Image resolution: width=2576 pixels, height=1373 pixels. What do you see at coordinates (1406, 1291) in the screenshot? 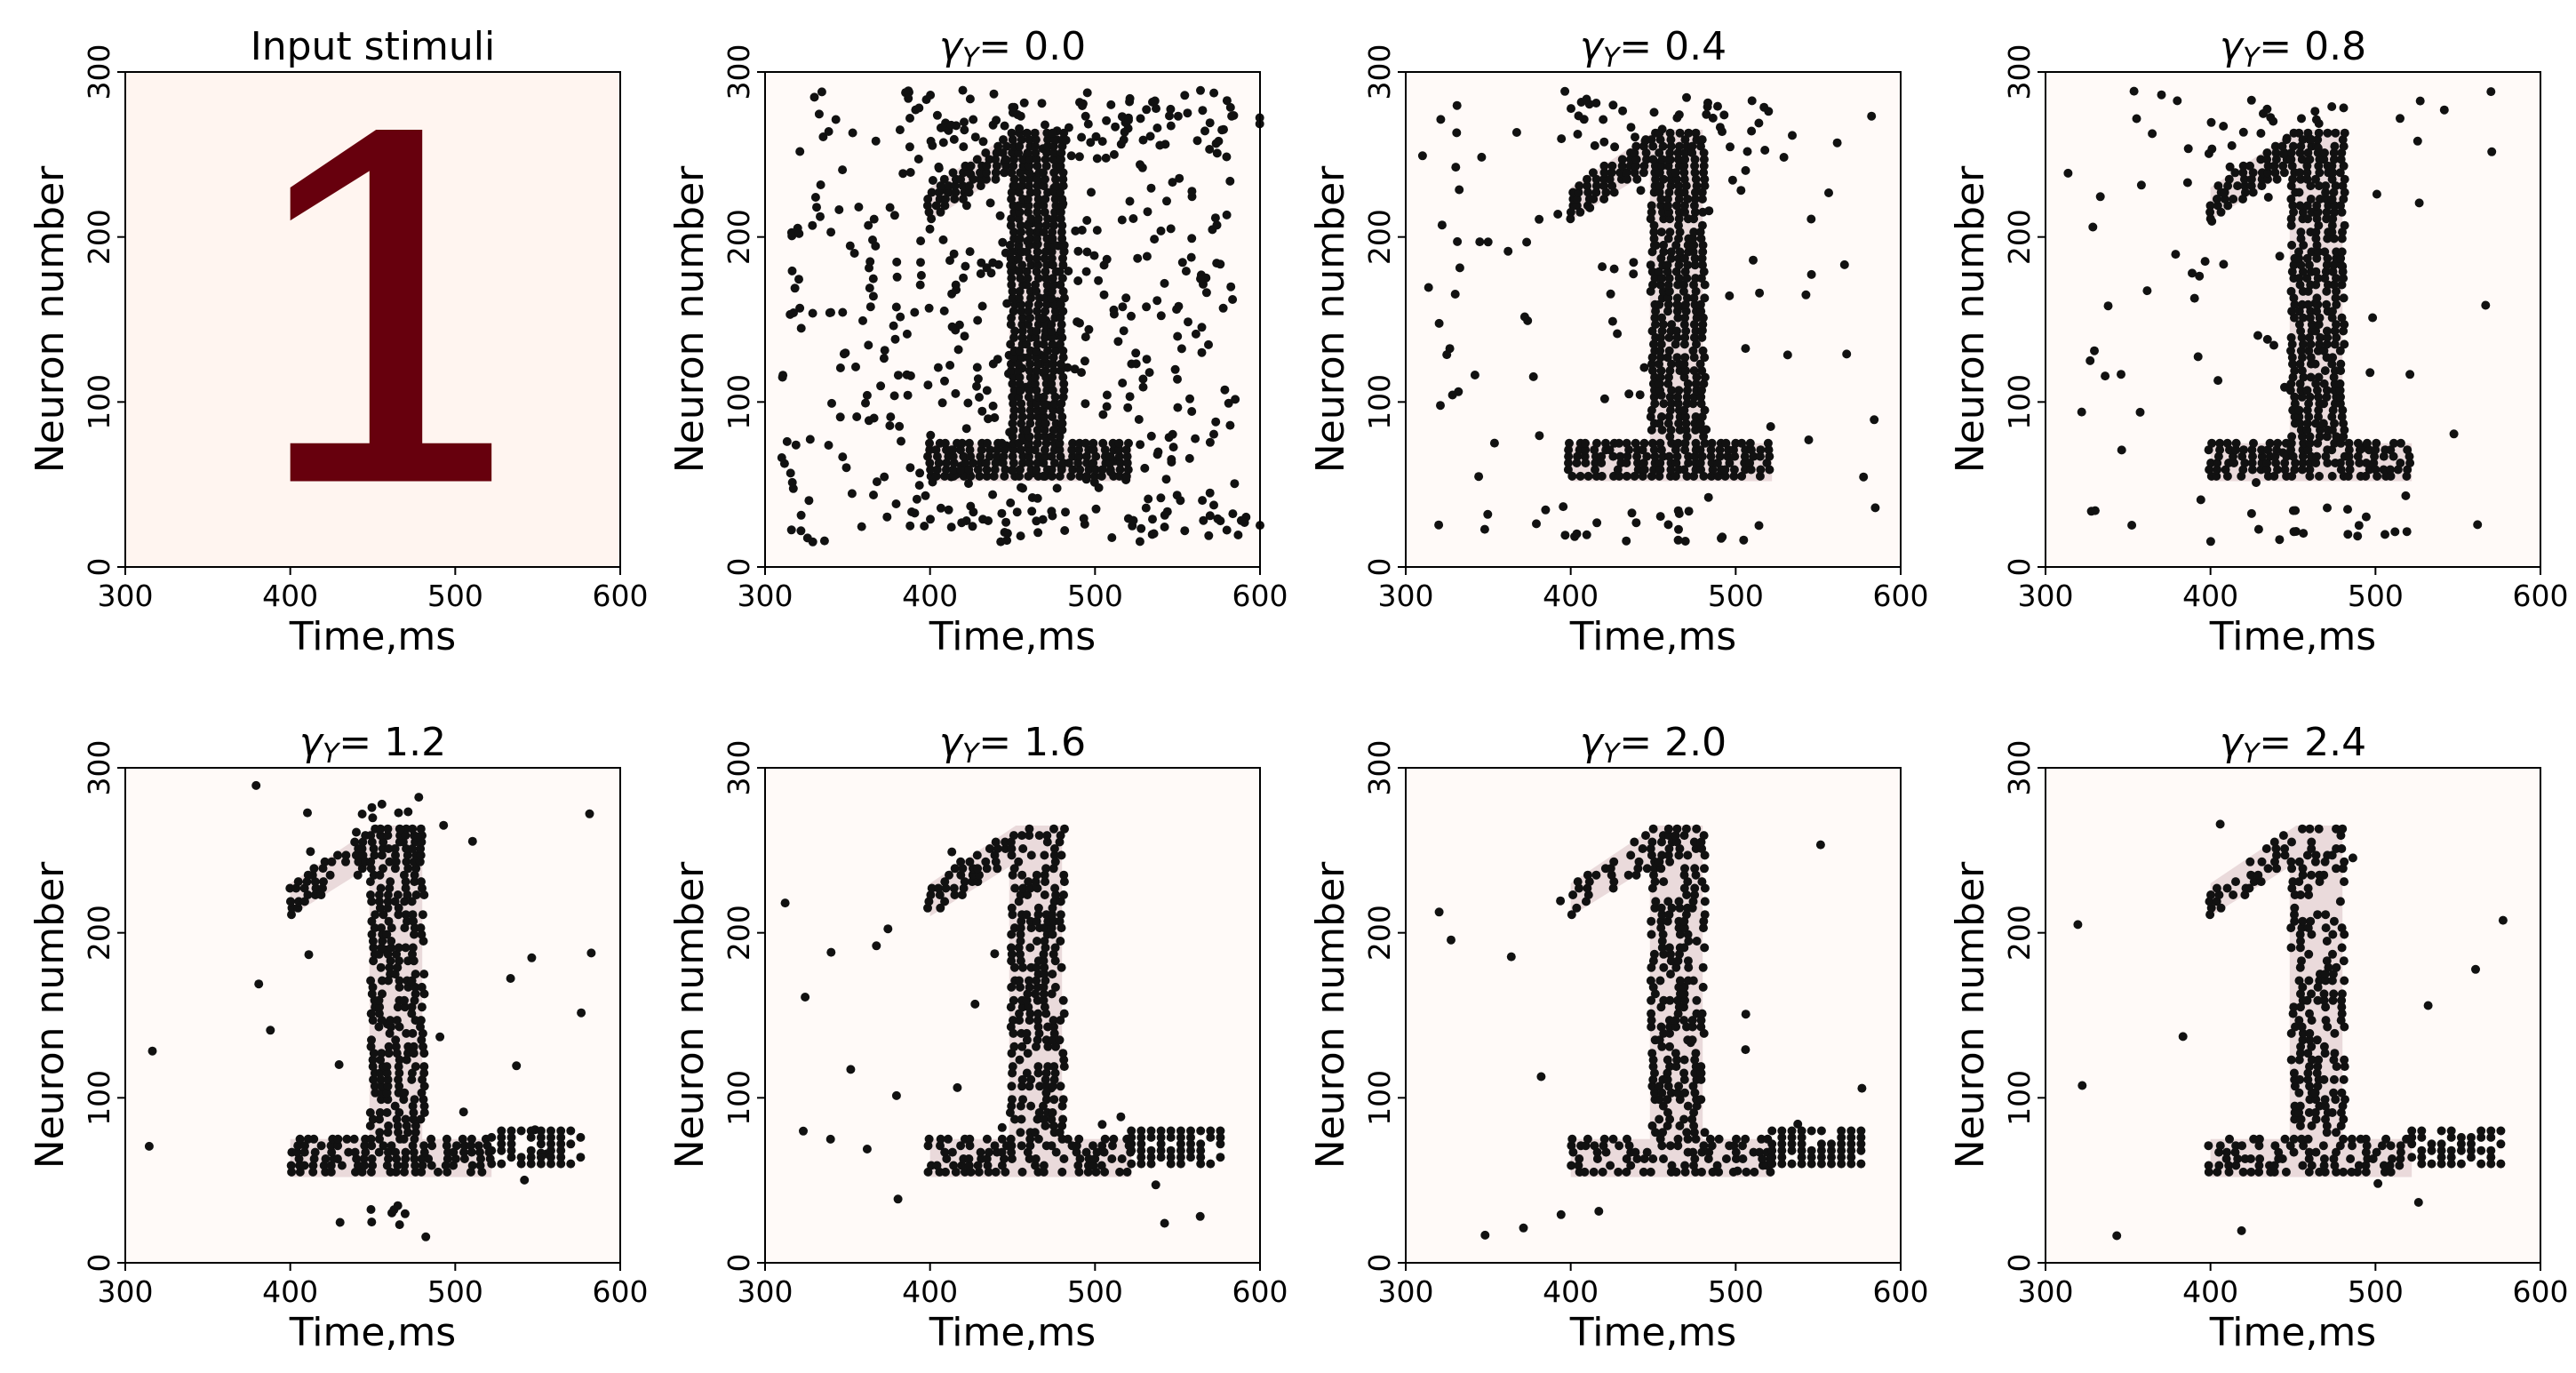
I see `x-tick-label: 300` at bounding box center [1406, 1291].